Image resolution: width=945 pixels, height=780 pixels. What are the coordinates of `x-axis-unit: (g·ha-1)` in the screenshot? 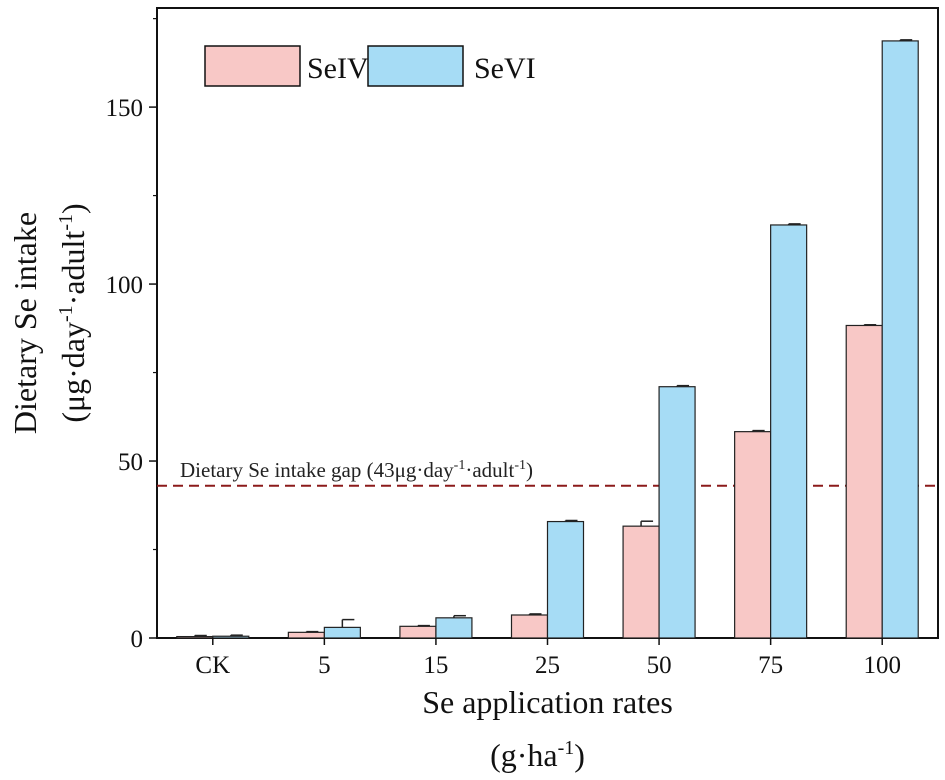 It's located at (537, 755).